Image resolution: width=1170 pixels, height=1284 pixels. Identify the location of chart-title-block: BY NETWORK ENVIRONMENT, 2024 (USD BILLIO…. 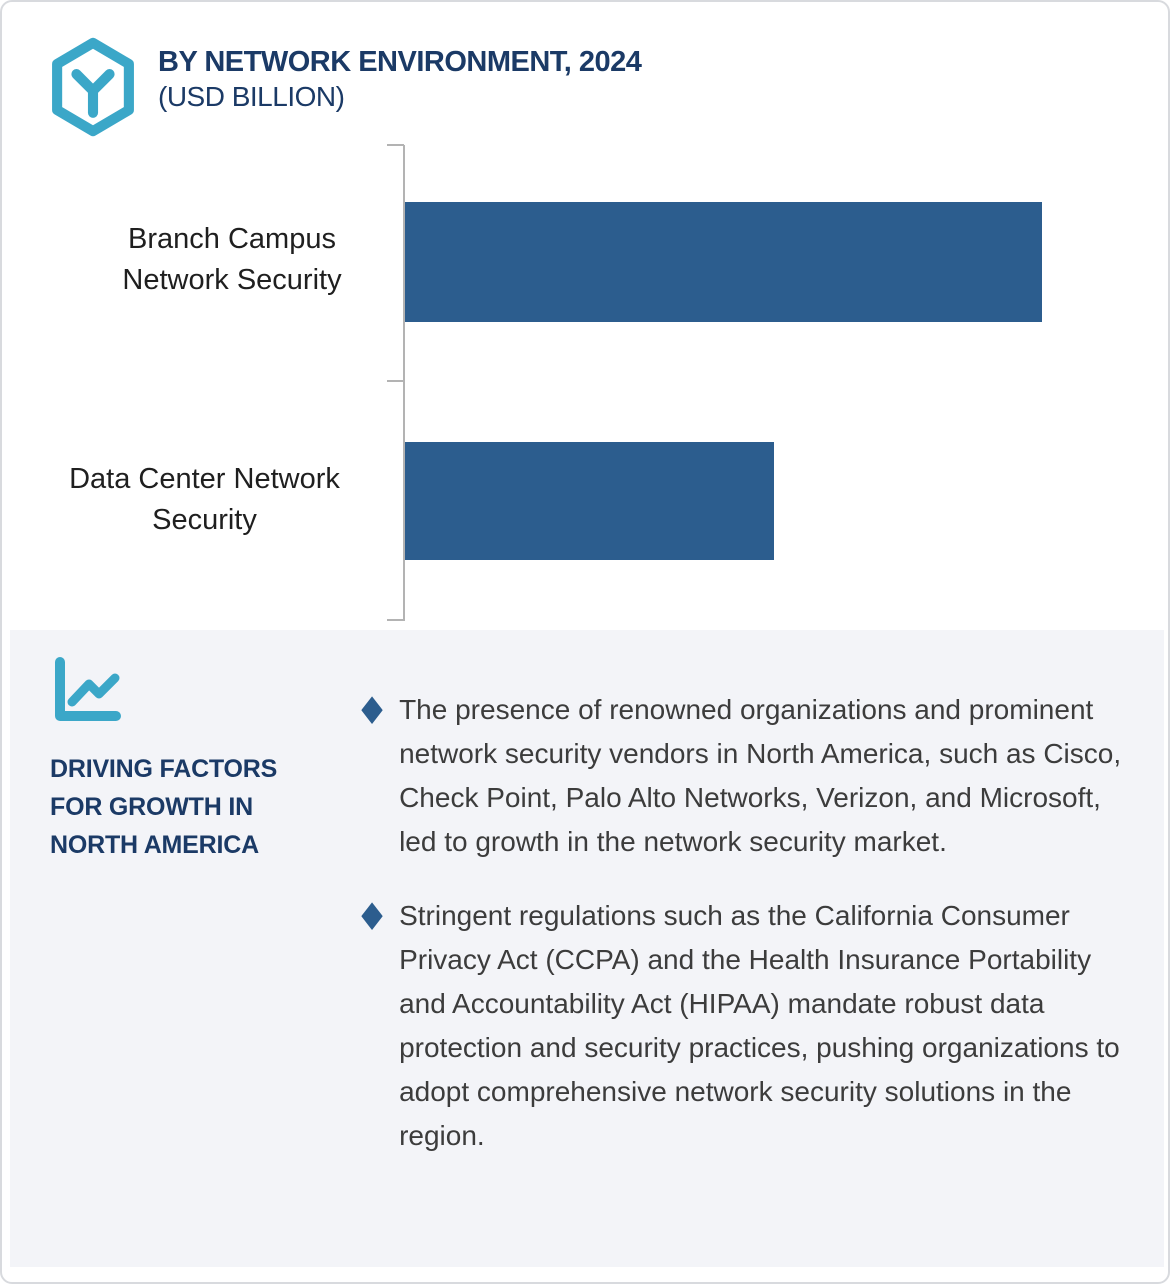
(400, 79).